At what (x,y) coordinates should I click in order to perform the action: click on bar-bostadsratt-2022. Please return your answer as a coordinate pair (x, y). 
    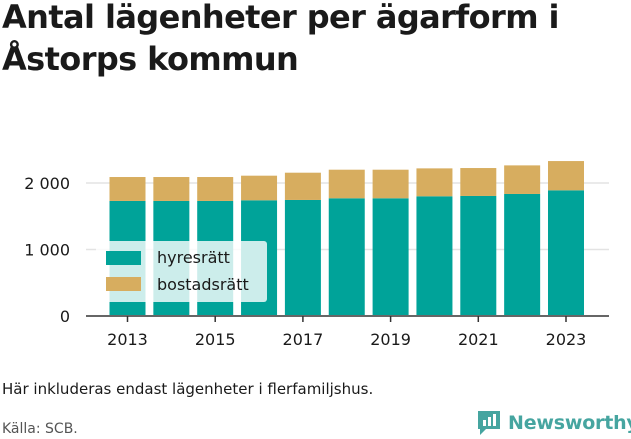
    Looking at the image, I should click on (522, 179).